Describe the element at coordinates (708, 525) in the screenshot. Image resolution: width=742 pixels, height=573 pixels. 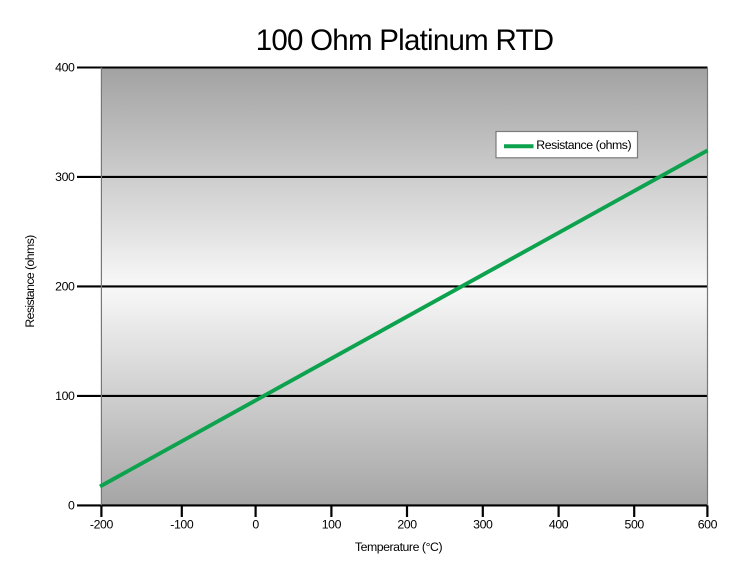
I see `svg-text: 600` at that location.